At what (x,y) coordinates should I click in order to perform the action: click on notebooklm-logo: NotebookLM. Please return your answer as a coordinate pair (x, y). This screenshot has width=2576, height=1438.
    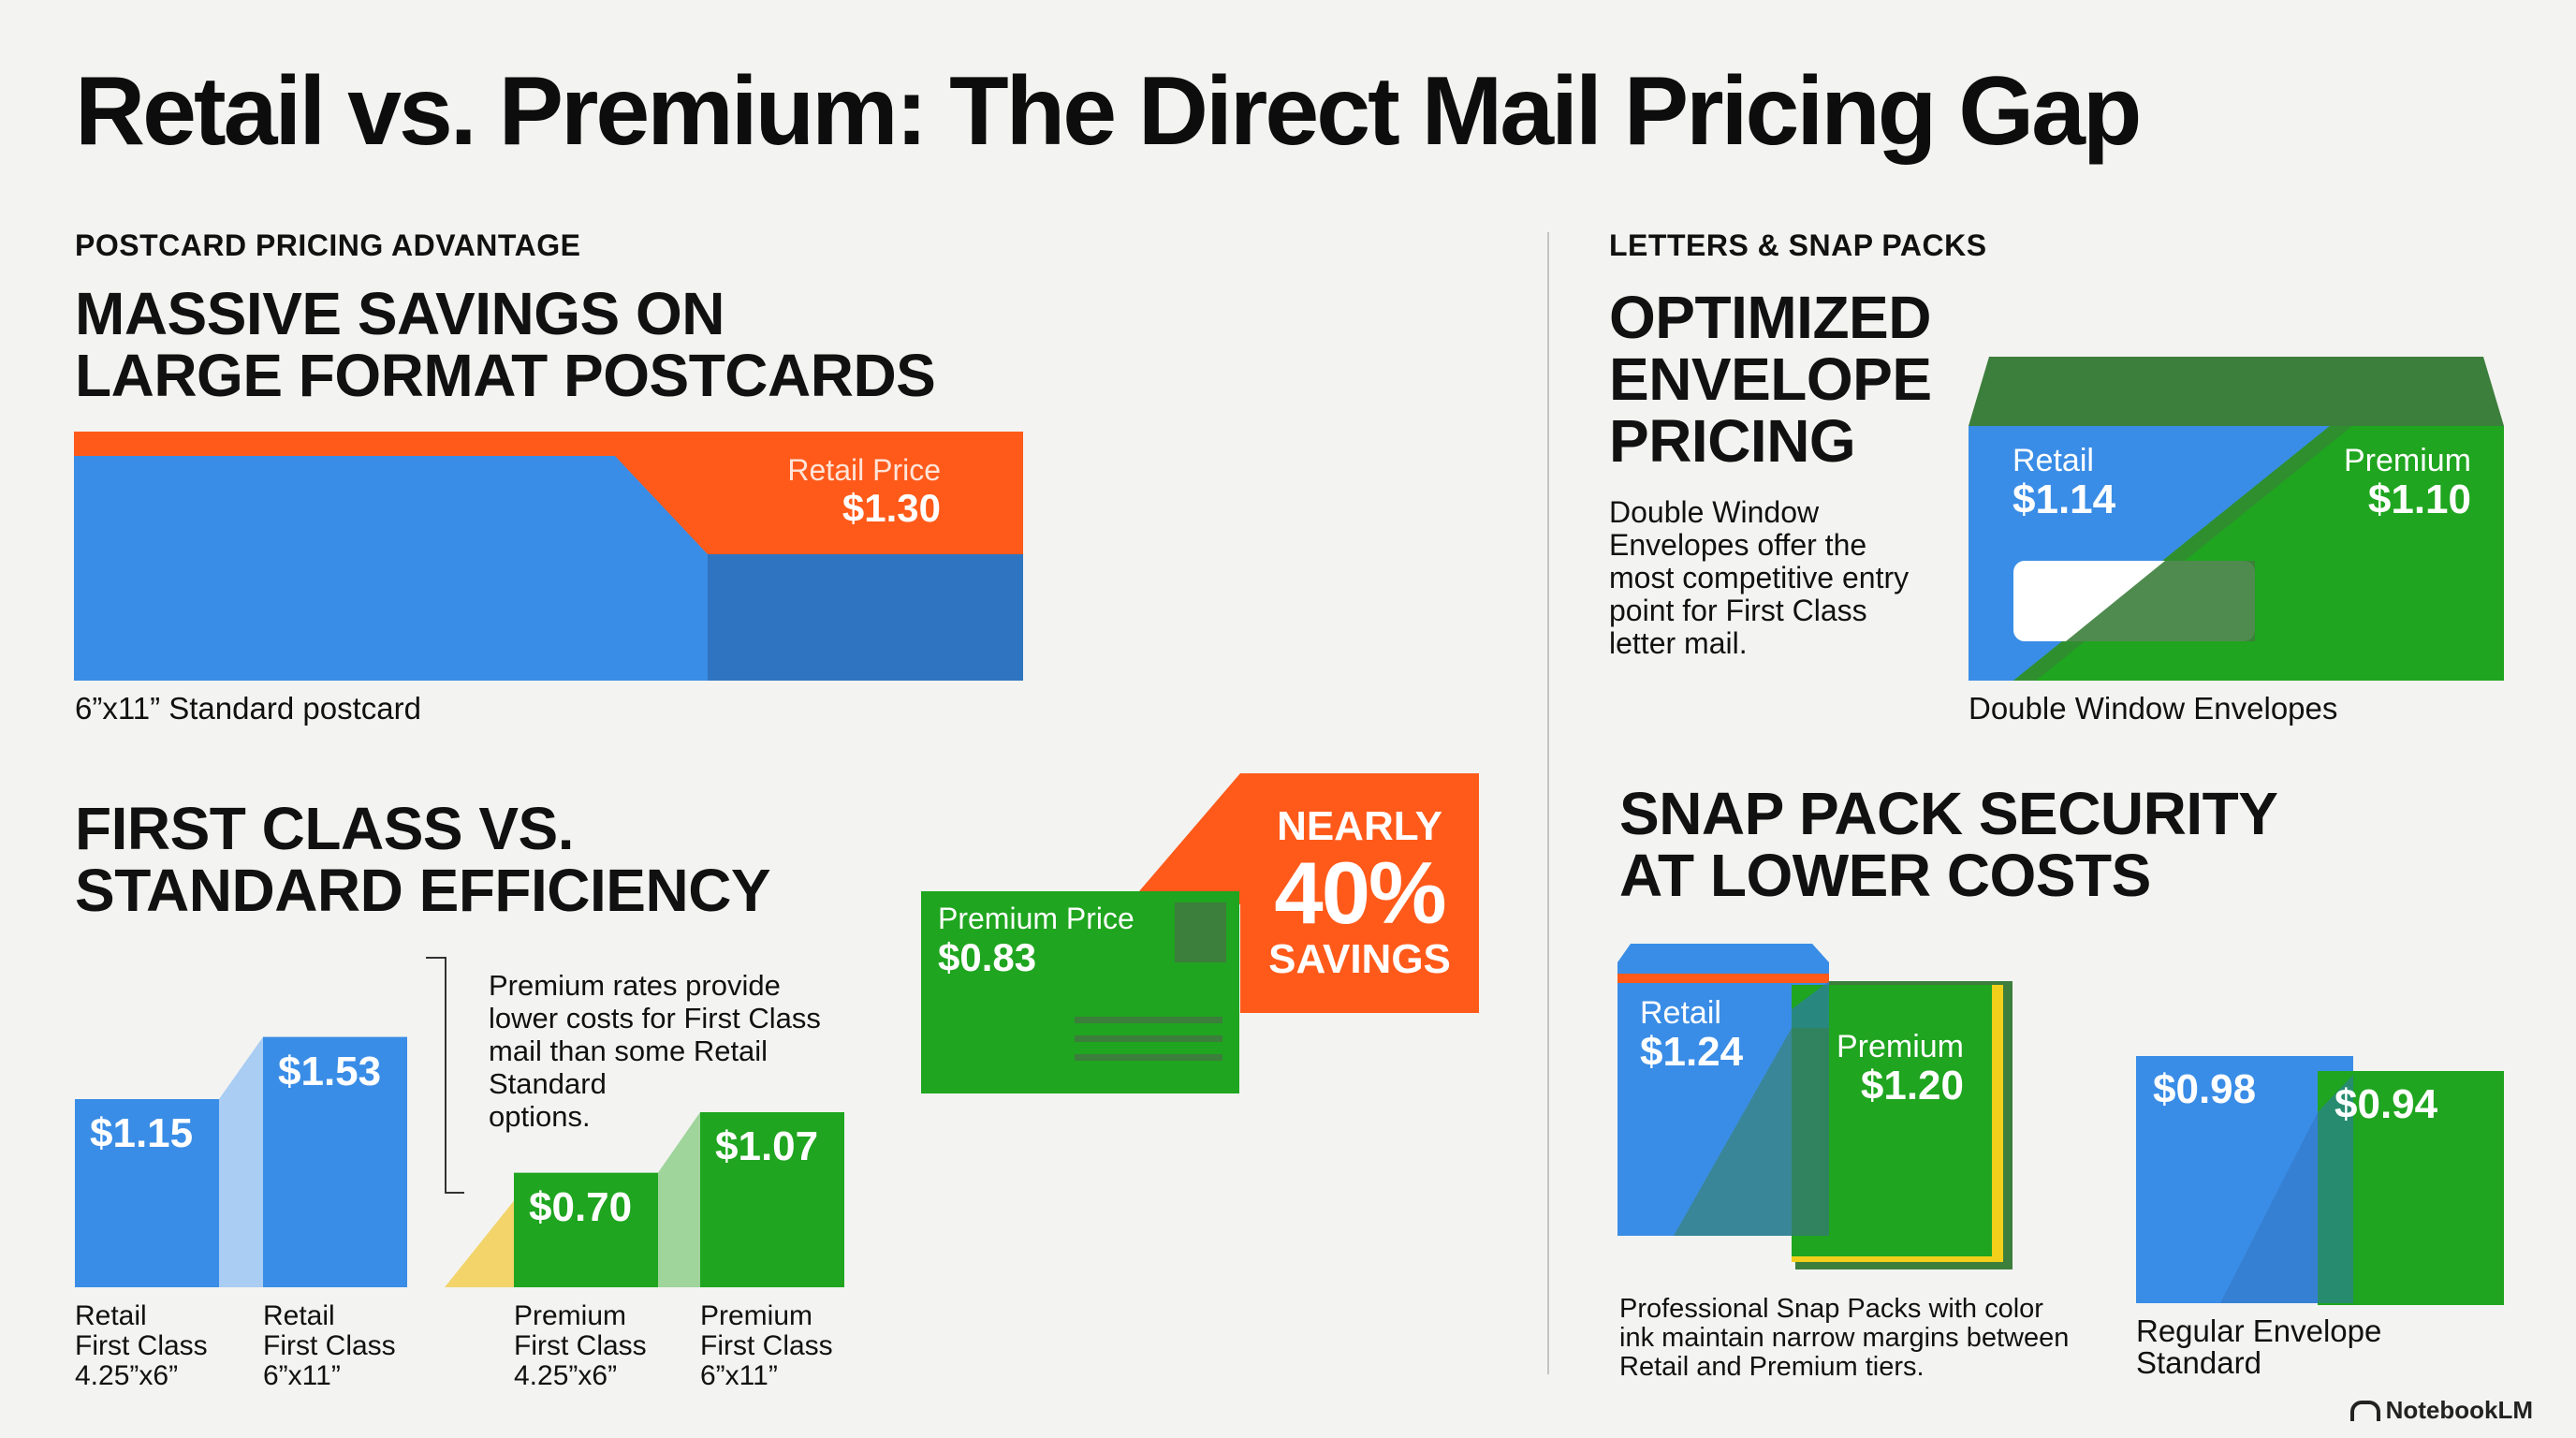
    Looking at the image, I should click on (2441, 1410).